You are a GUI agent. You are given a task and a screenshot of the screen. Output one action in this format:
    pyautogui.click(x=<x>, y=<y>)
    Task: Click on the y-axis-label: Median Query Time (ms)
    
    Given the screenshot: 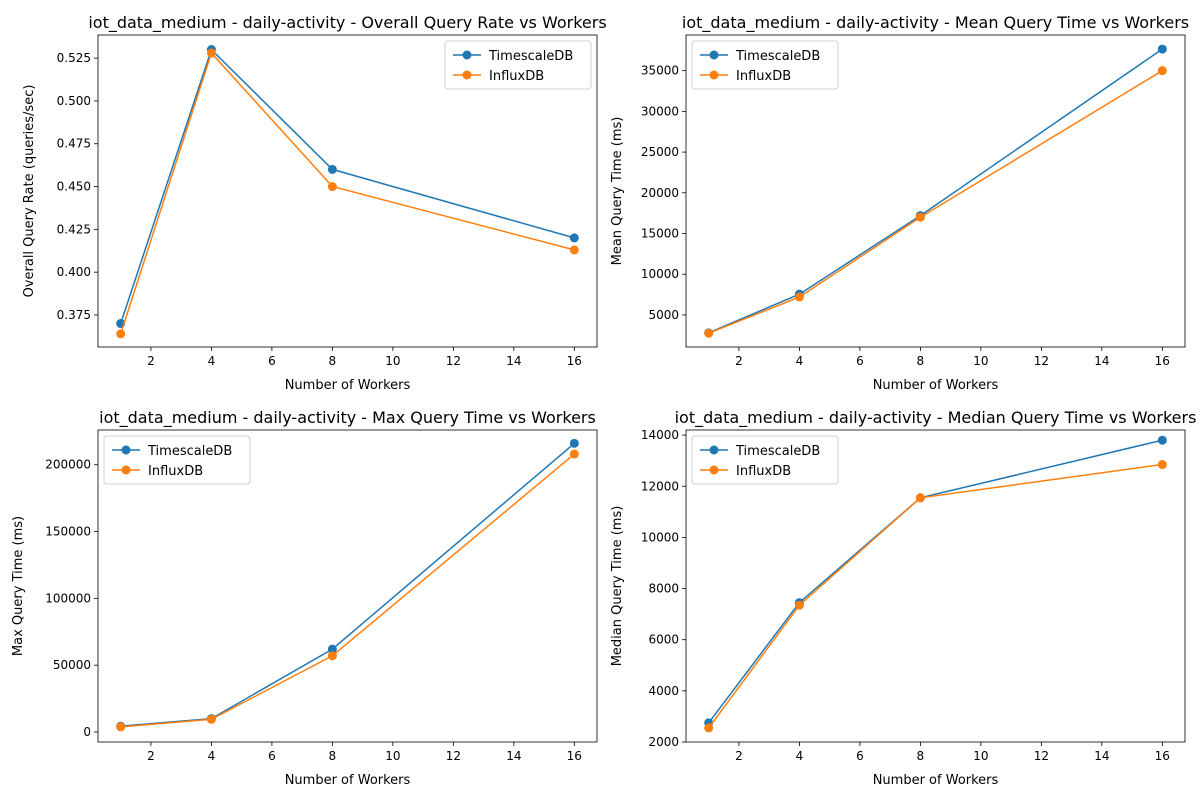 What is the action you would take?
    pyautogui.click(x=617, y=586)
    